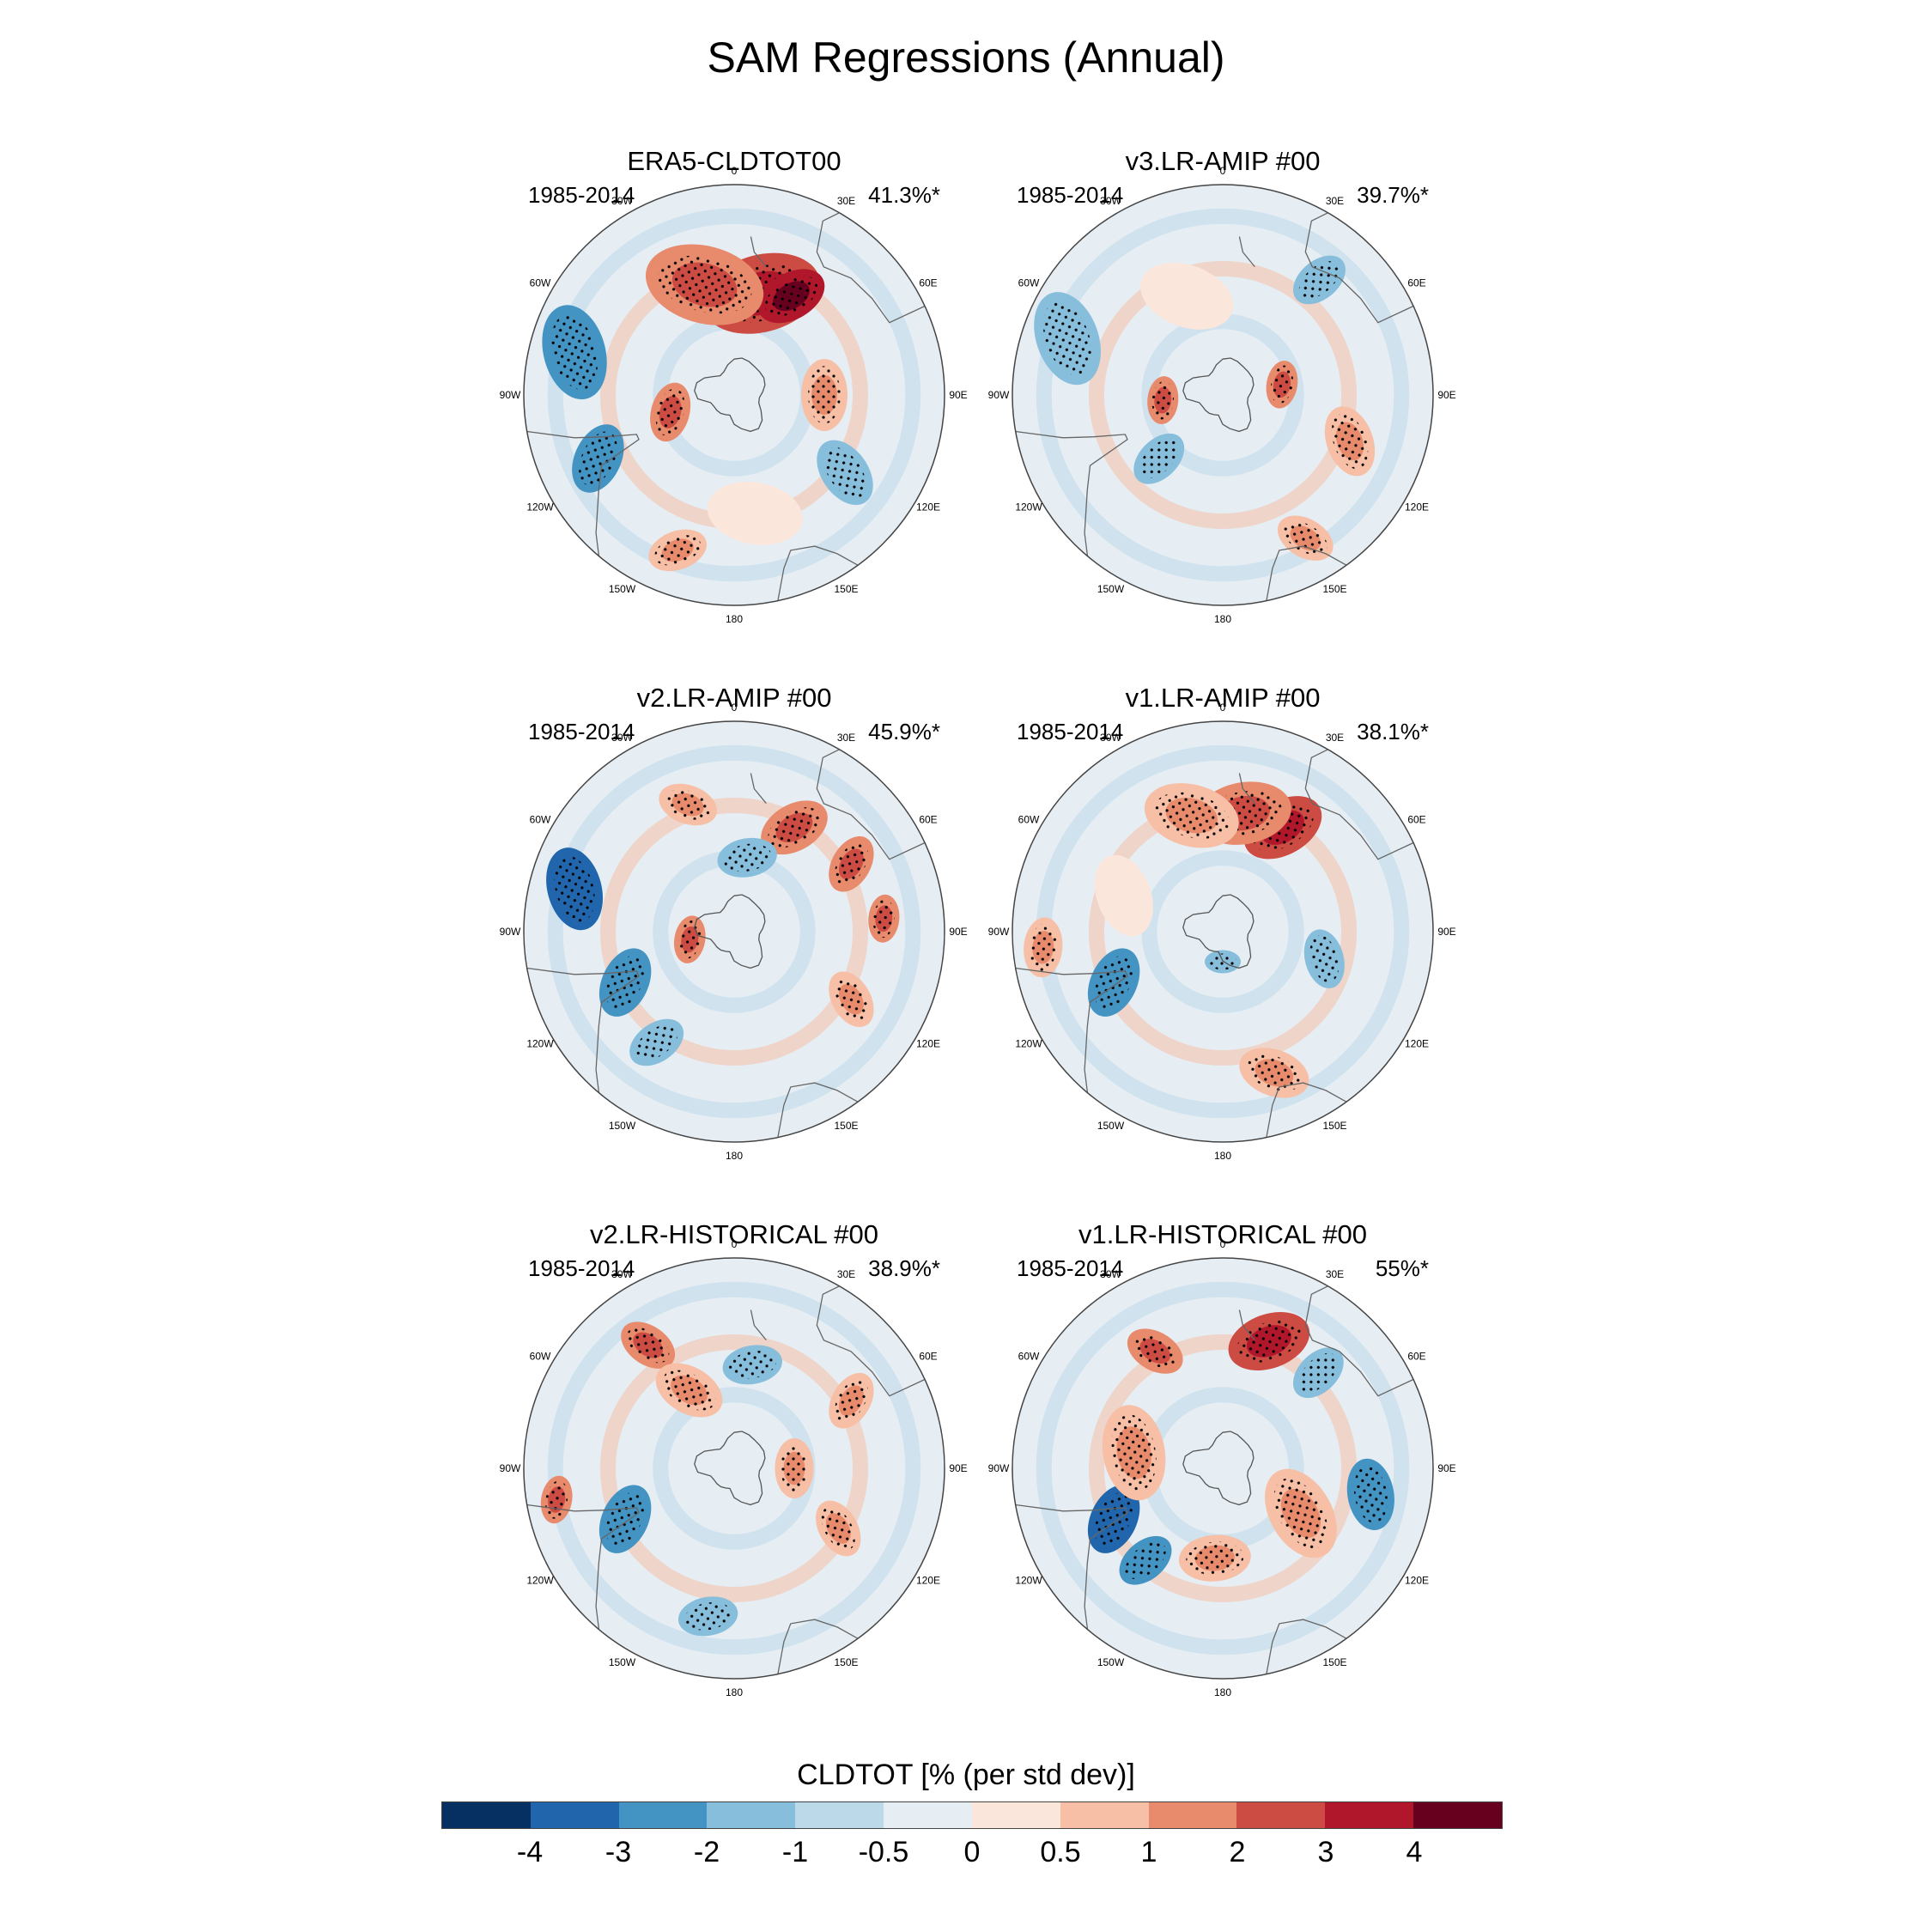 The height and width of the screenshot is (1932, 1932). Describe the element at coordinates (530, 1852) in the screenshot. I see `colorbar-tick-label: -4` at that location.